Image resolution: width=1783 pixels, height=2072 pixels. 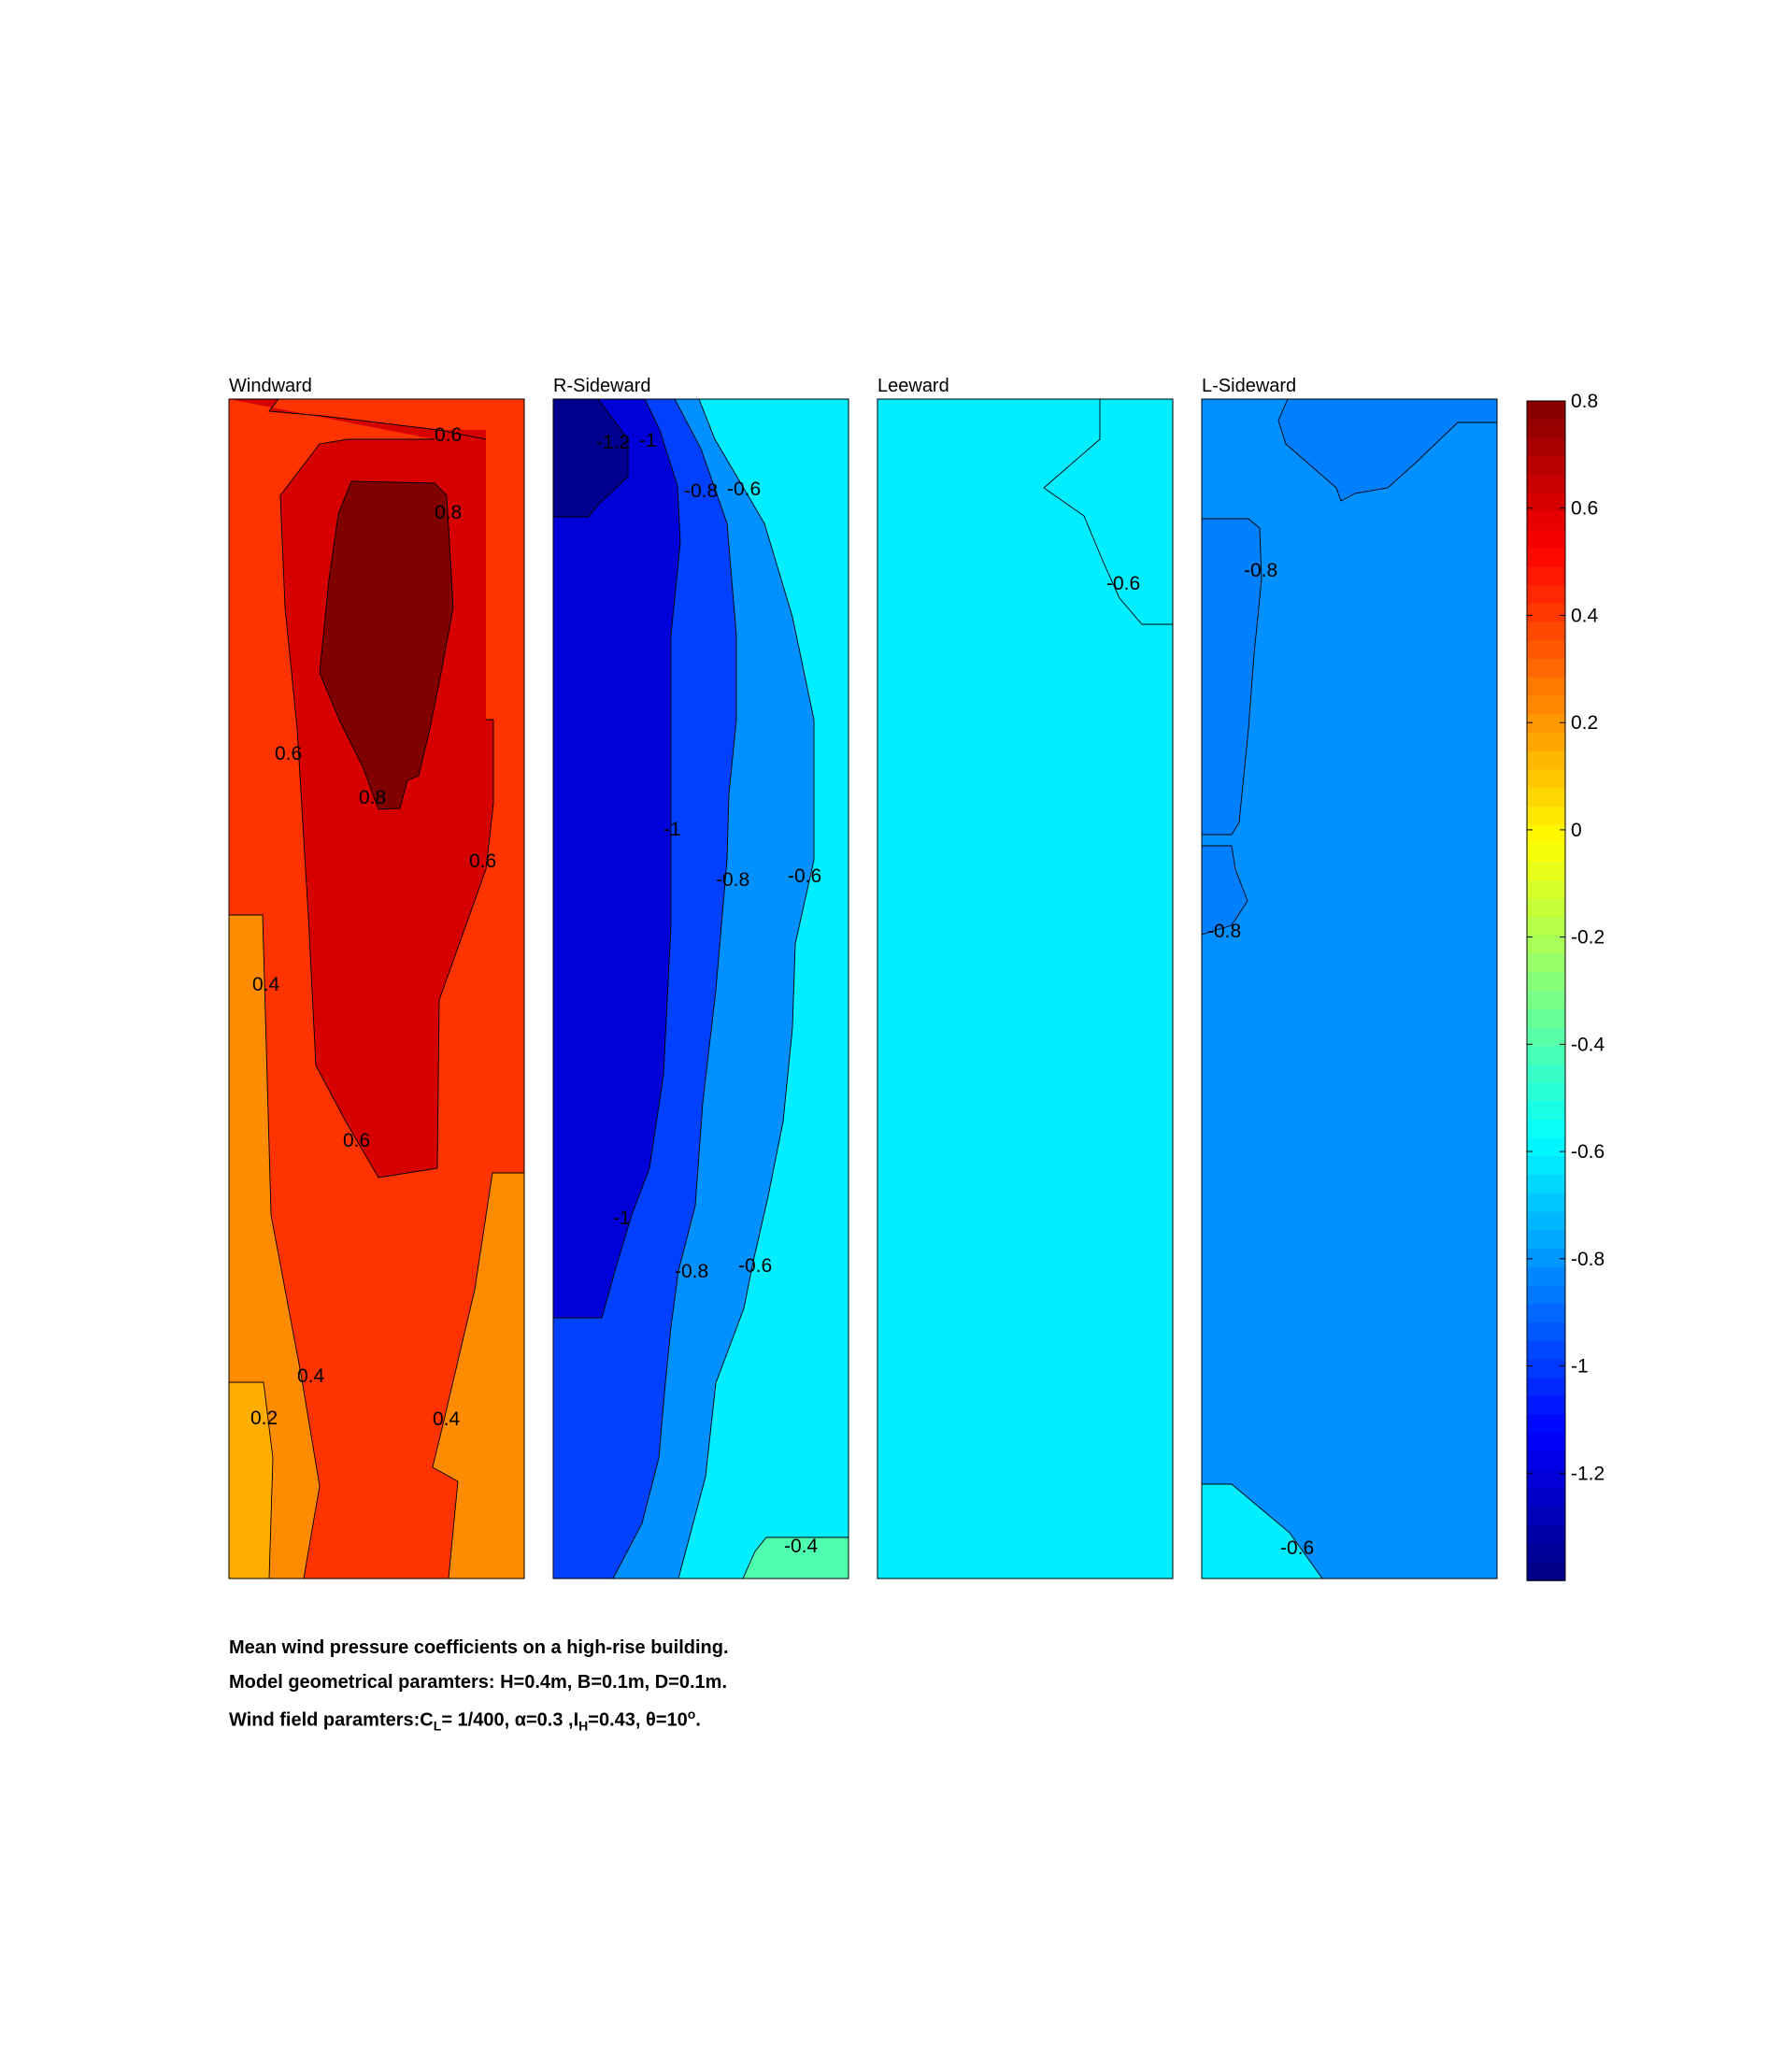 What do you see at coordinates (1232, 677) in the screenshot?
I see `region-lside-upper-left` at bounding box center [1232, 677].